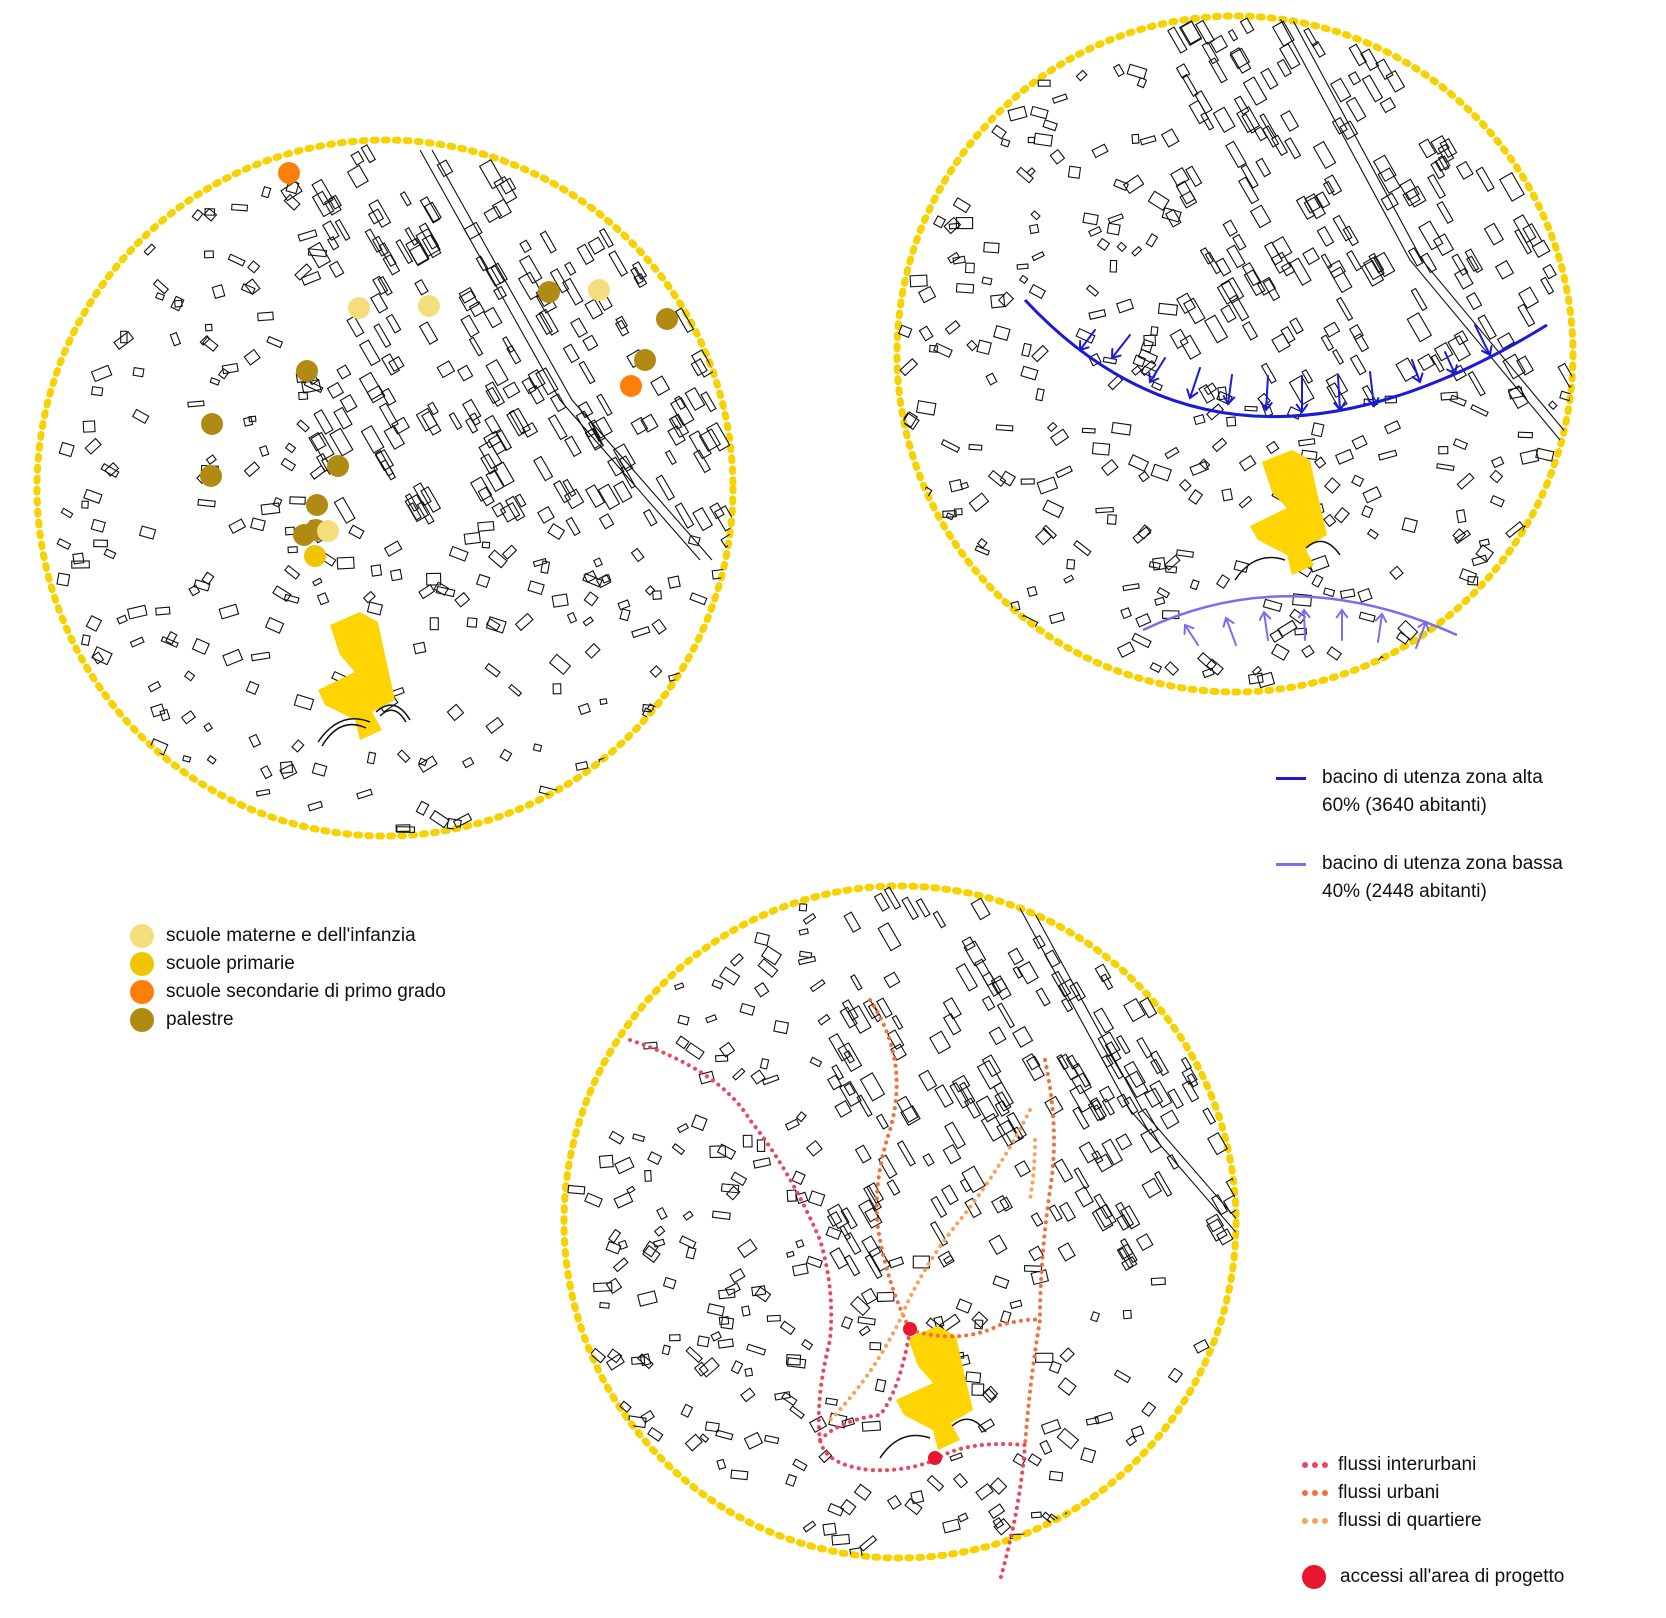 The width and height of the screenshot is (1666, 1618). What do you see at coordinates (933, 1392) in the screenshot?
I see `map-3-project-area` at bounding box center [933, 1392].